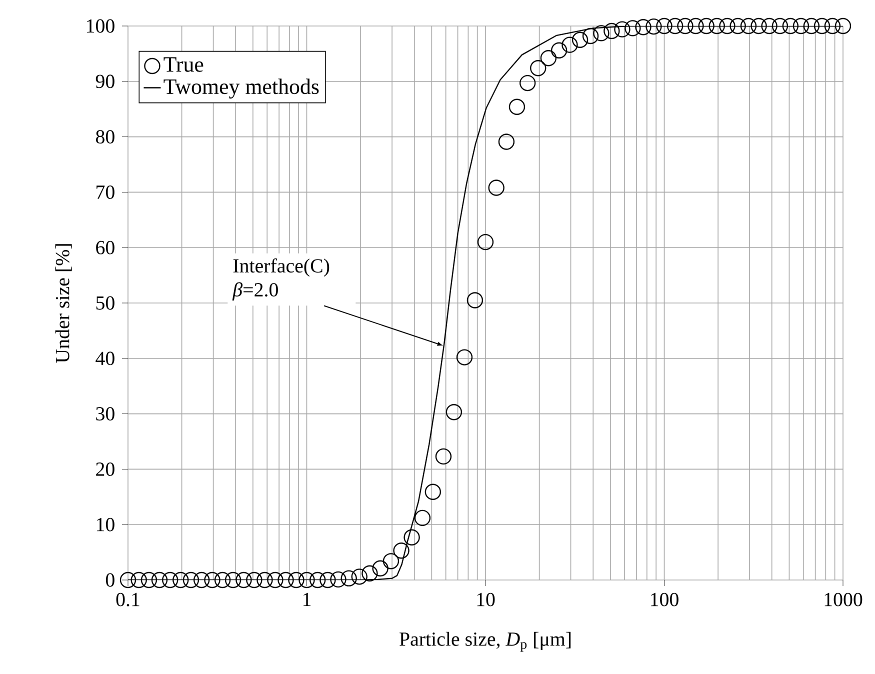  I want to click on x-tick-label: 1, so click(307, 599).